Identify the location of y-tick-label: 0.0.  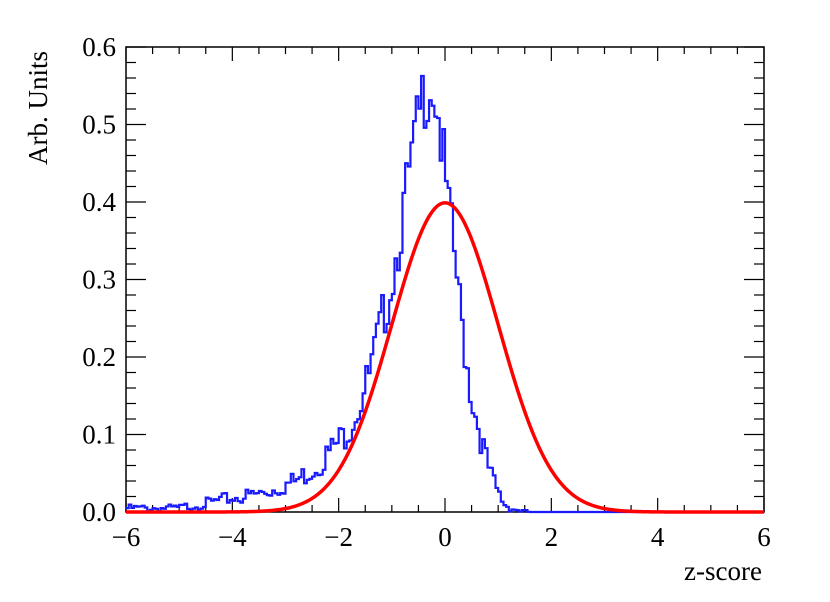
(99, 512).